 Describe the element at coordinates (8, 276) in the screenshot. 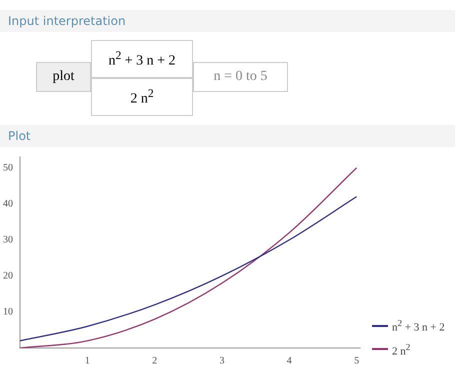

I see `y-tick-label: 20` at that location.